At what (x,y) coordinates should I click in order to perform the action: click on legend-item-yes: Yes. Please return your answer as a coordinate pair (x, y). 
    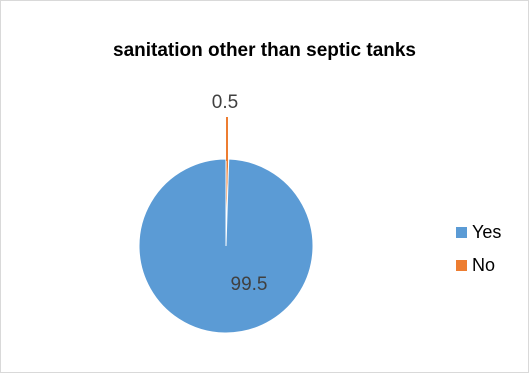
    Looking at the image, I should click on (478, 232).